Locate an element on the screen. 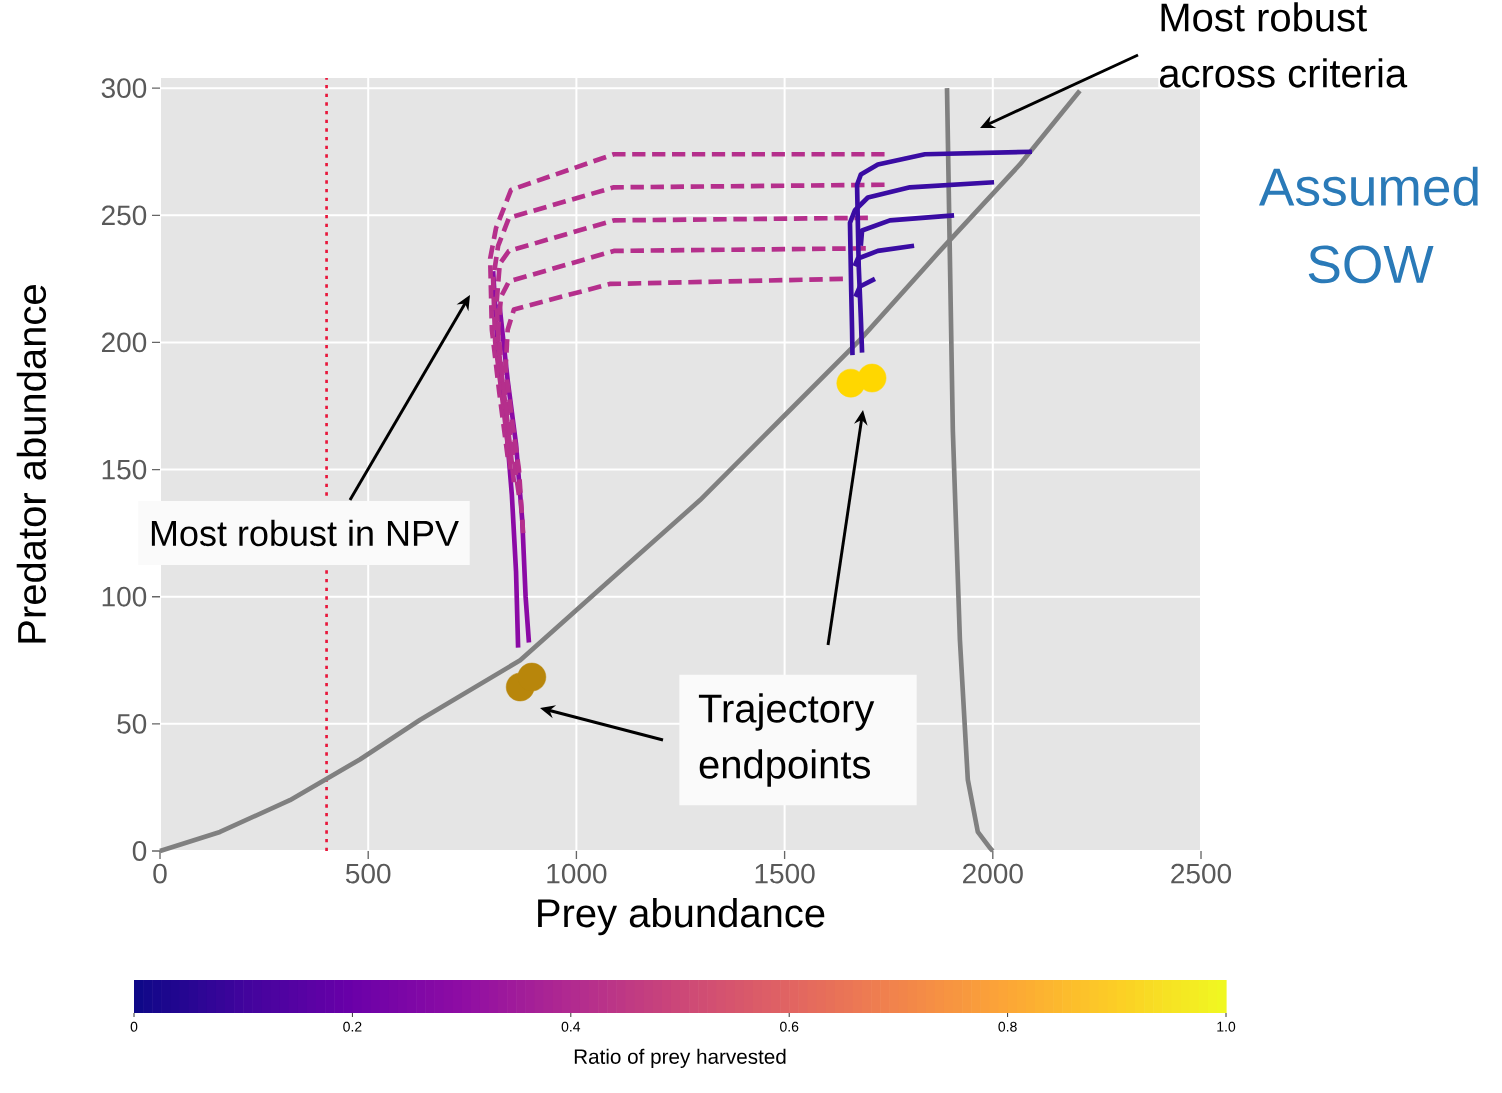 The height and width of the screenshot is (1093, 1502). x-tick-label: 1000 is located at coordinates (577, 873).